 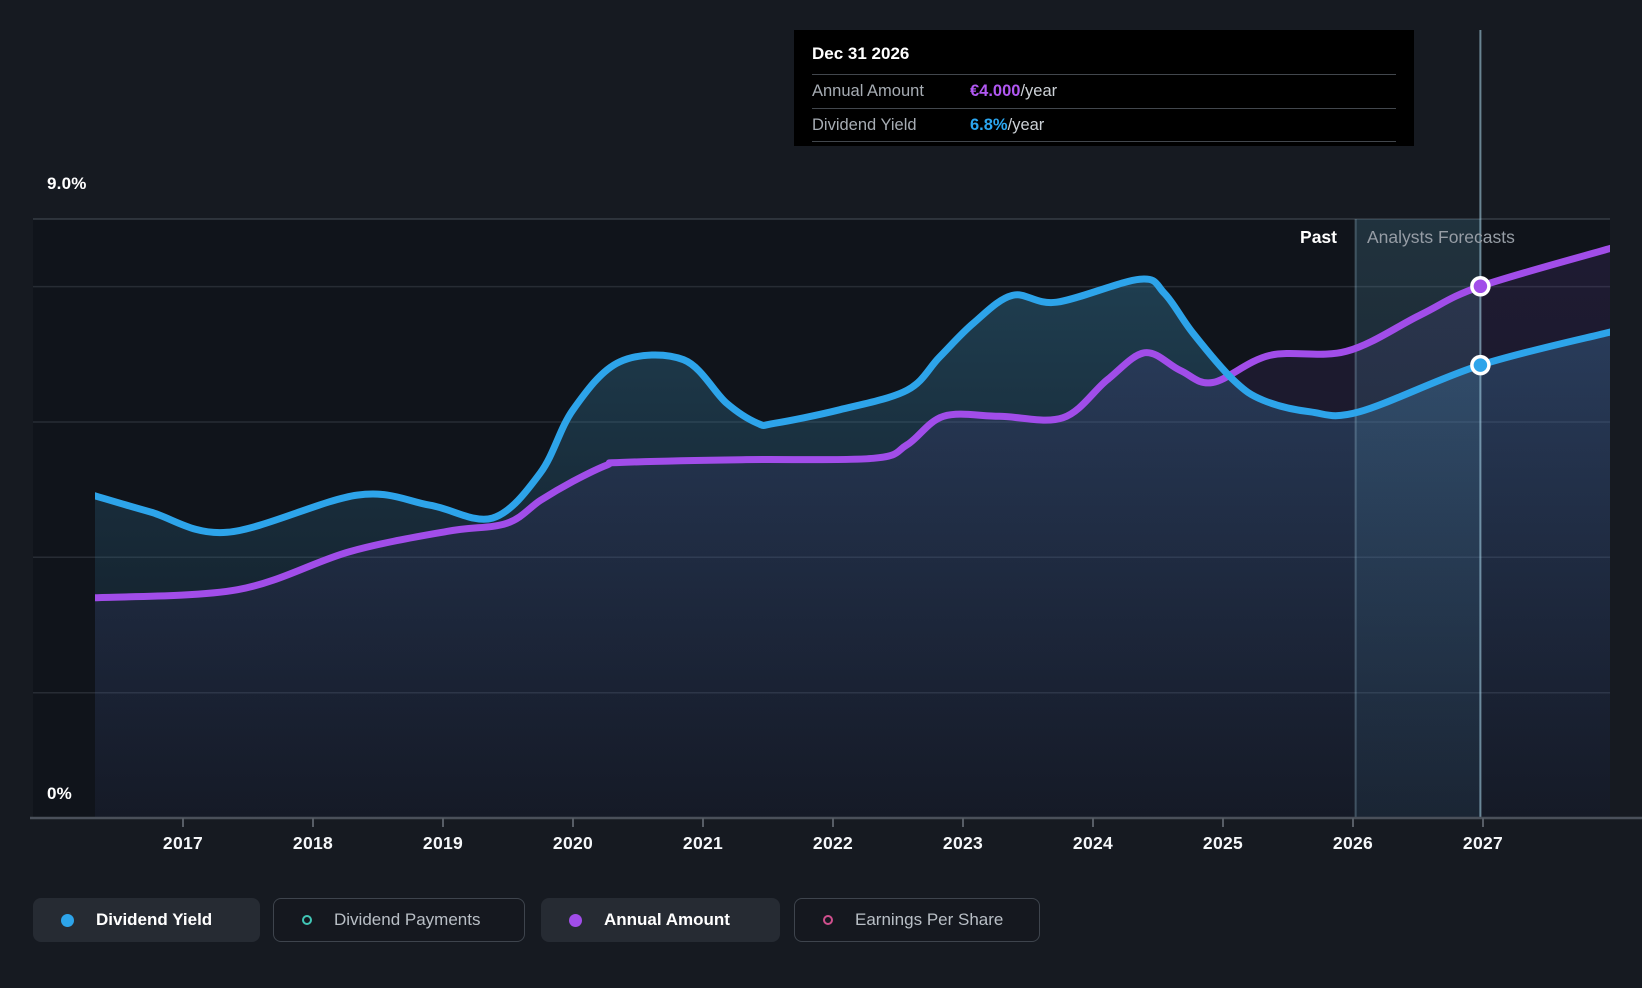 I want to click on dividend-yield-marker-dot, so click(x=1480, y=365).